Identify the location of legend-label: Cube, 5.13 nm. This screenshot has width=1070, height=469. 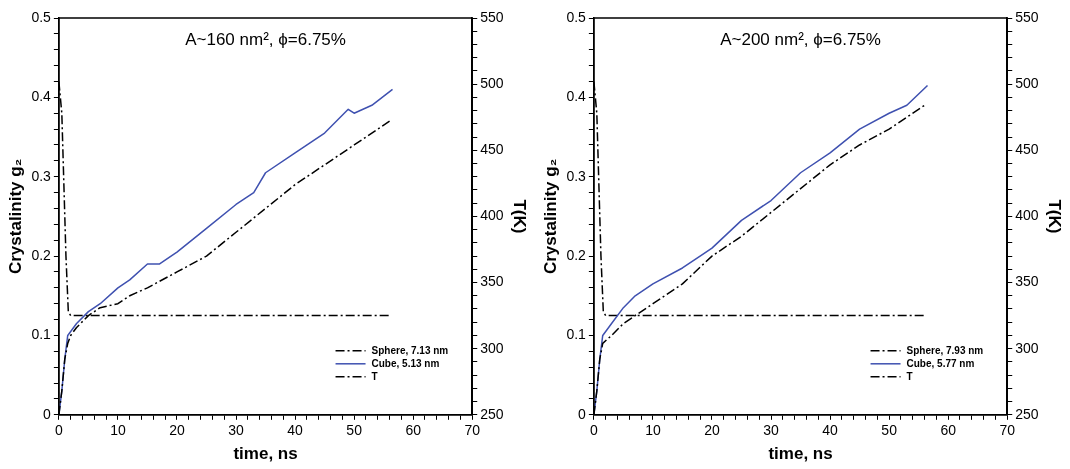
(405, 363).